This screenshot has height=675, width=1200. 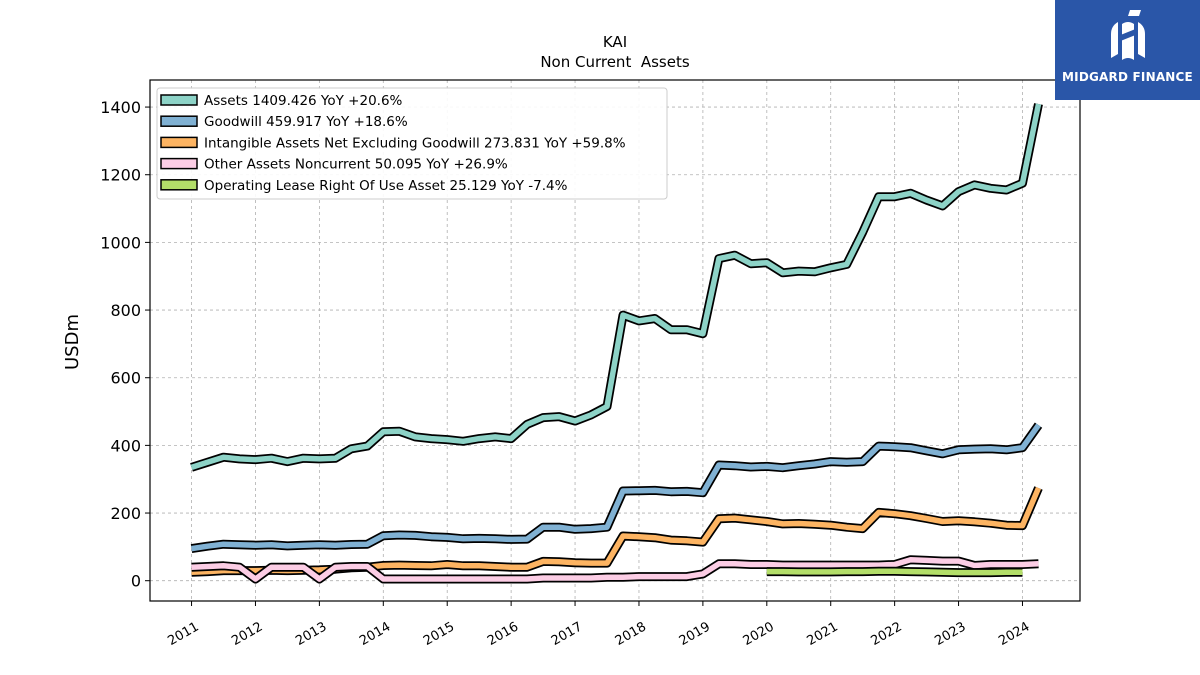 I want to click on x-tick-label: 2011, so click(x=183, y=634).